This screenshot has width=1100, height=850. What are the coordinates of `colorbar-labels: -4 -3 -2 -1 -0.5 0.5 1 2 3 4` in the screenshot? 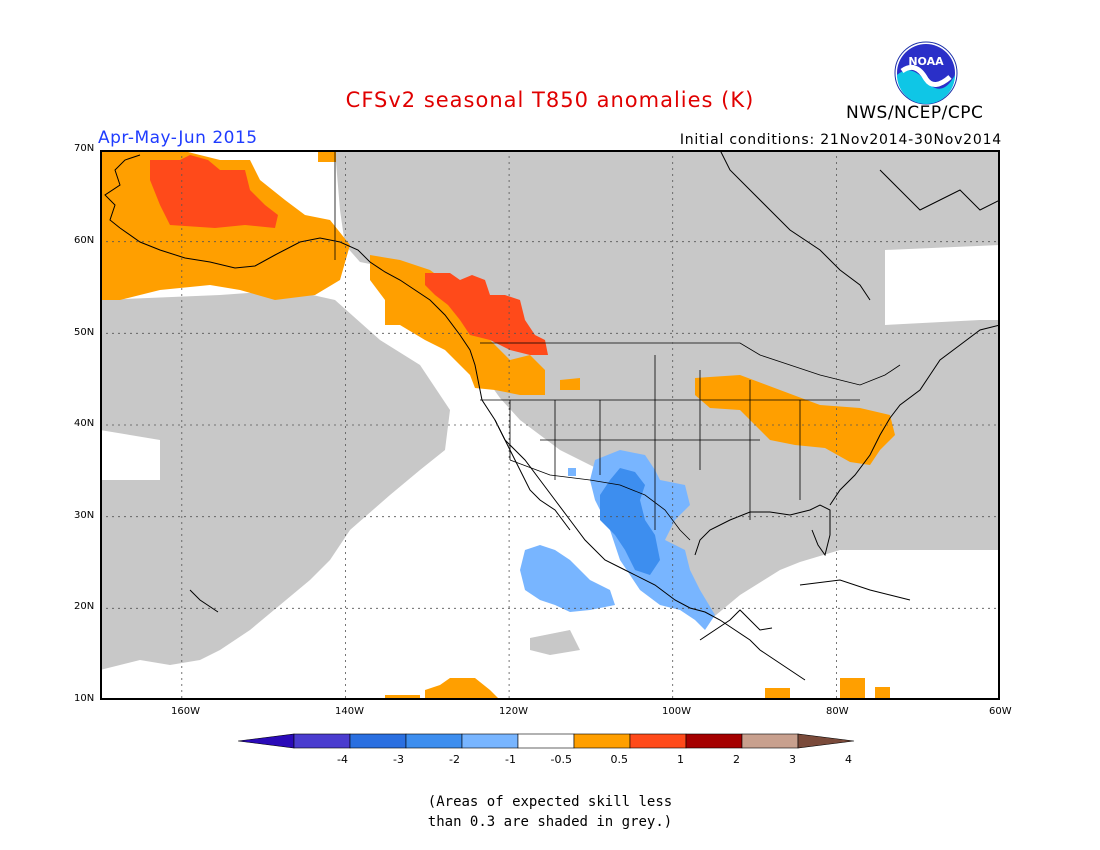 It's located at (594, 759).